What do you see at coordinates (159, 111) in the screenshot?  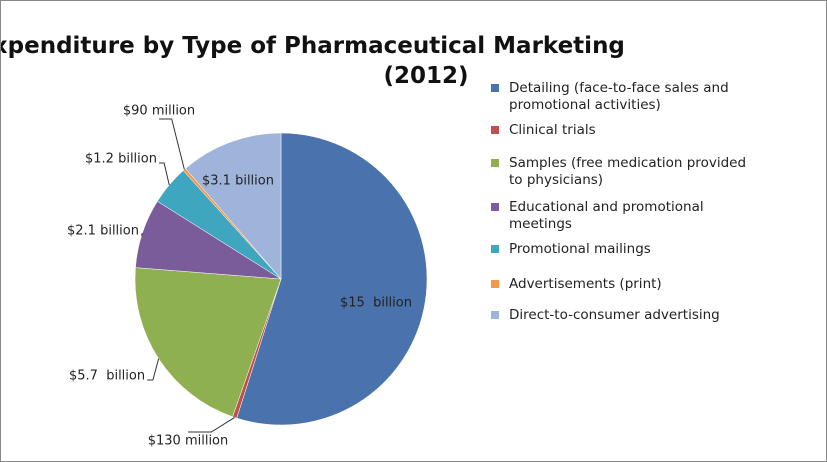 I see `data-label: $90 million` at bounding box center [159, 111].